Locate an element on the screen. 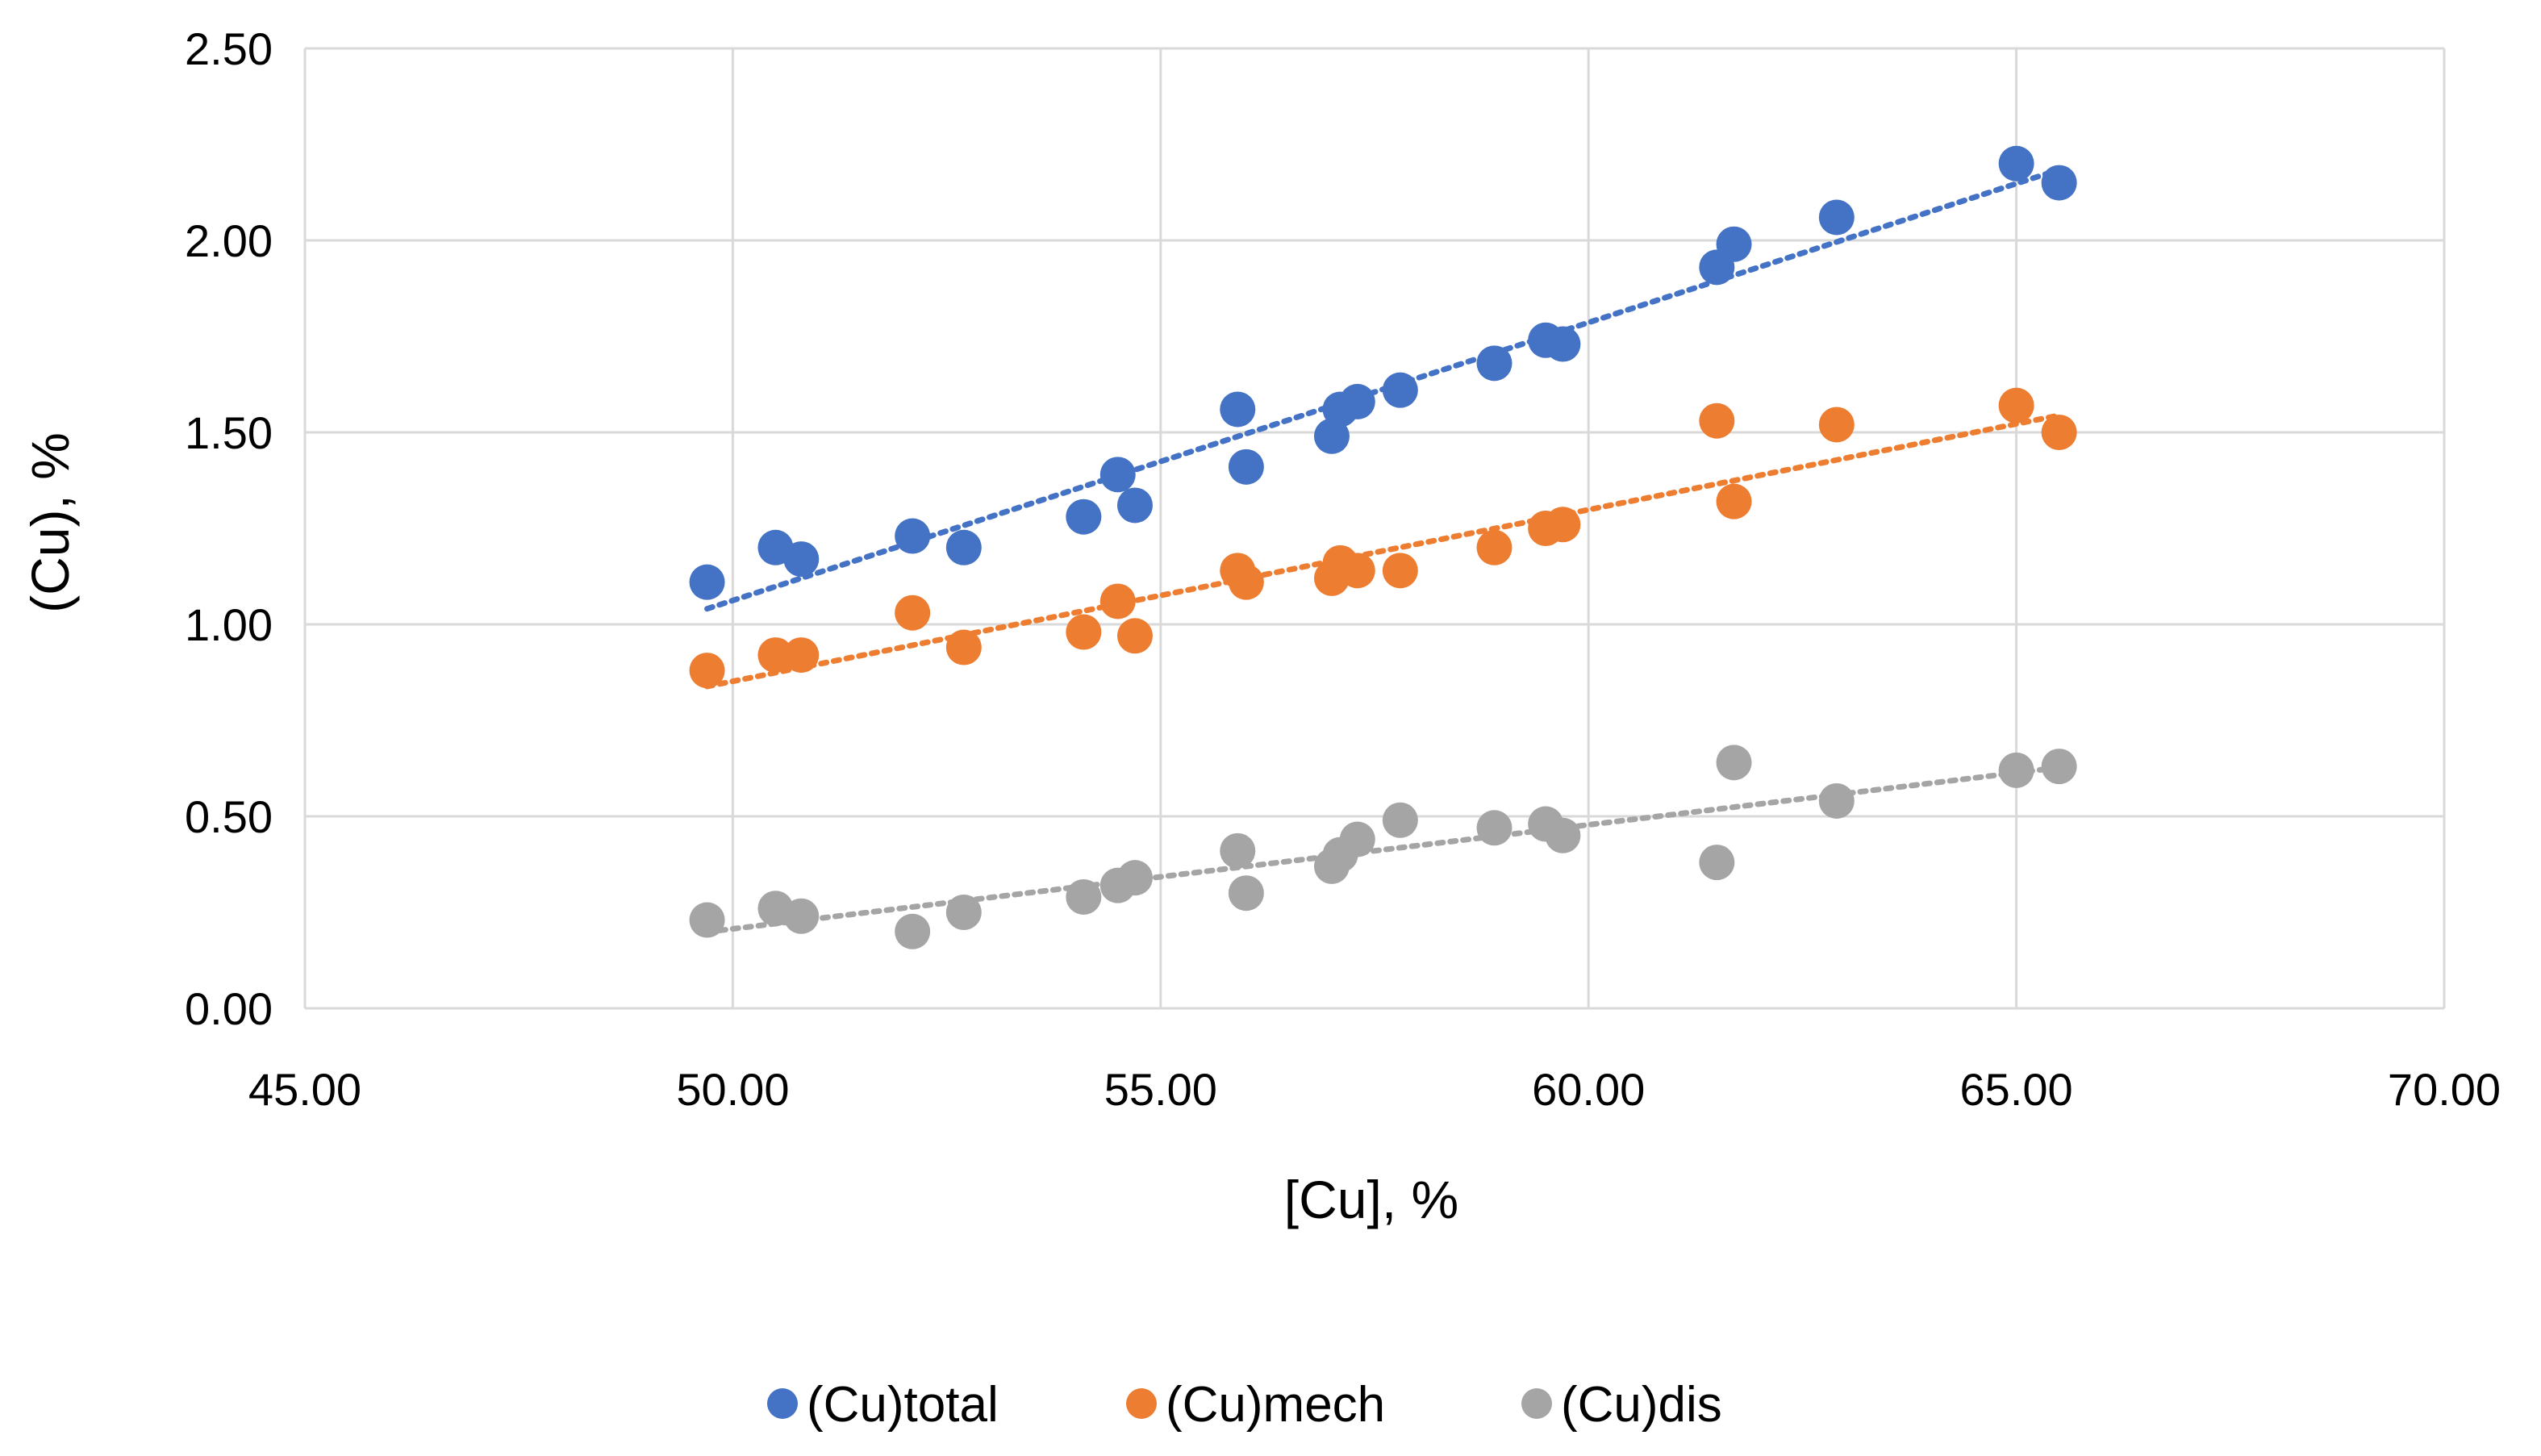 Image resolution: width=2541 pixels, height=1456 pixels. x-tick-label: 45.00 is located at coordinates (304, 1090).